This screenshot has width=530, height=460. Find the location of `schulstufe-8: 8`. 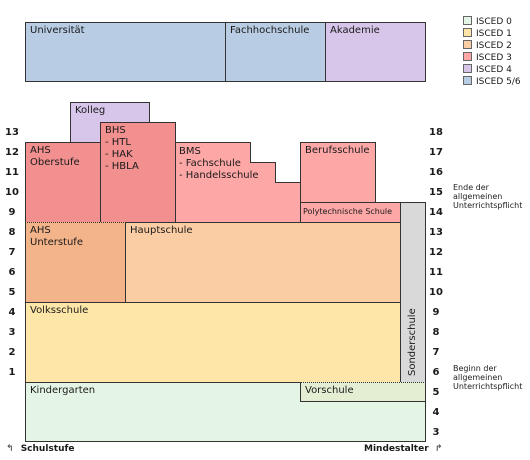

schulstufe-8: 8 is located at coordinates (12, 232).